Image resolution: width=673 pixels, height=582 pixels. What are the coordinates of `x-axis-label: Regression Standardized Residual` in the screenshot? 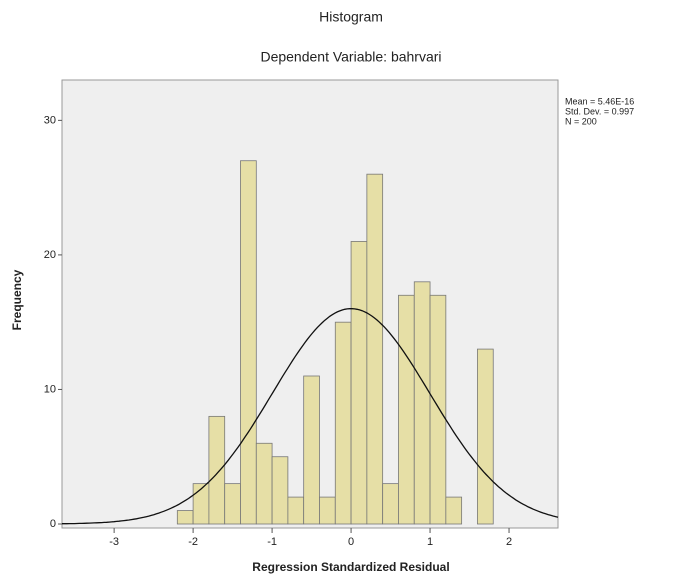 It's located at (350, 567).